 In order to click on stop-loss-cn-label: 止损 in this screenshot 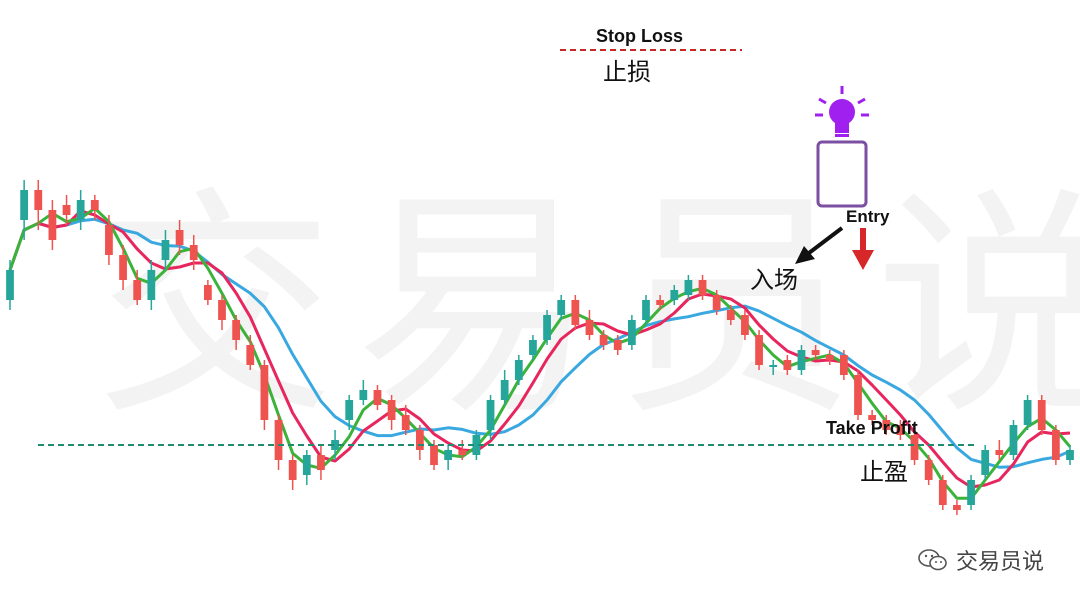, I will do `click(627, 72)`.